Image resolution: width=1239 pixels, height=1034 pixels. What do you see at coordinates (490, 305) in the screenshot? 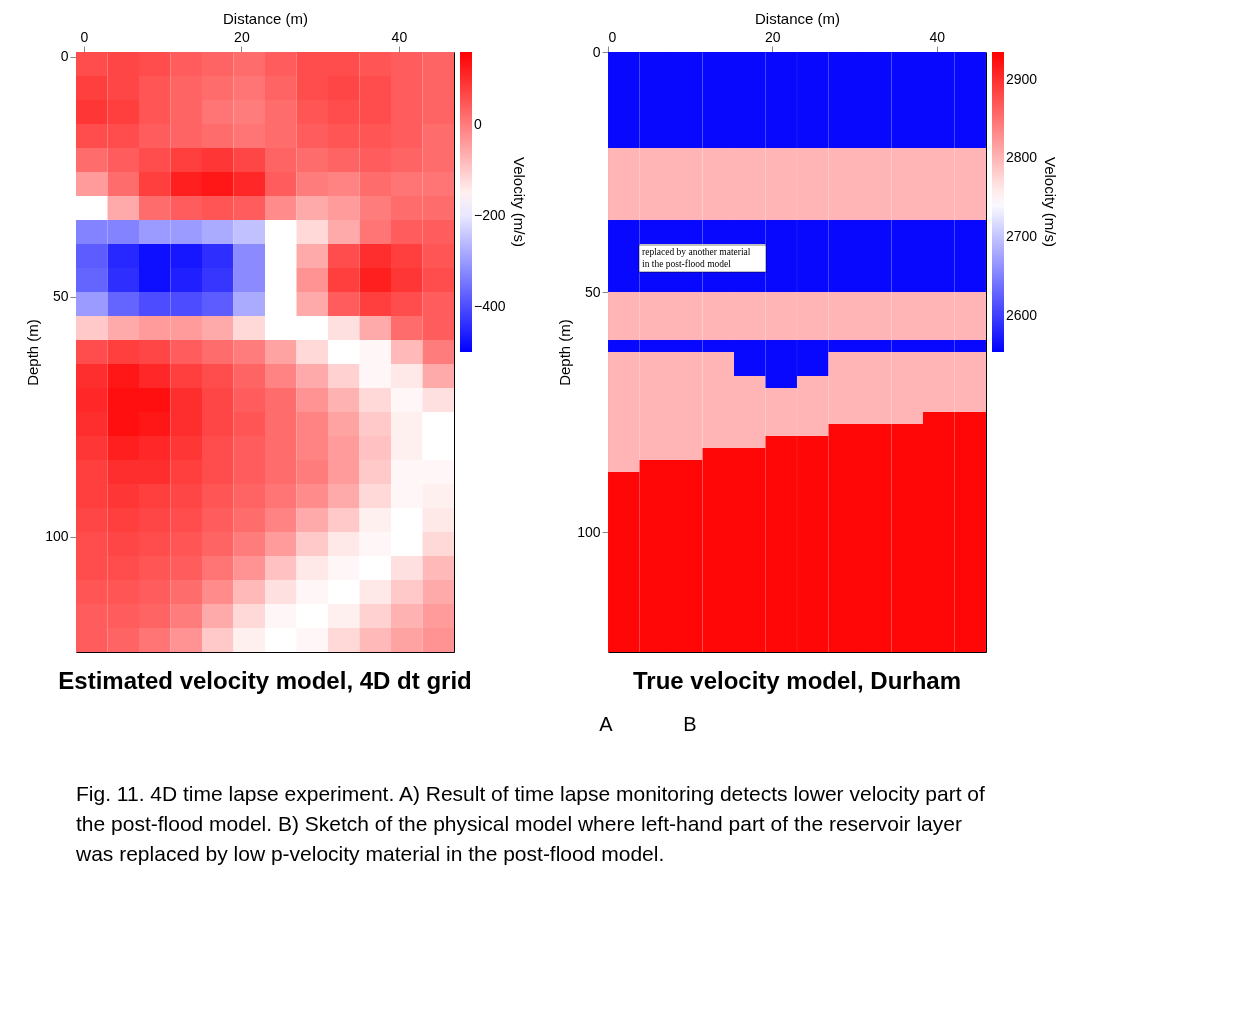
I see `color-bar-label: −400` at bounding box center [490, 305].